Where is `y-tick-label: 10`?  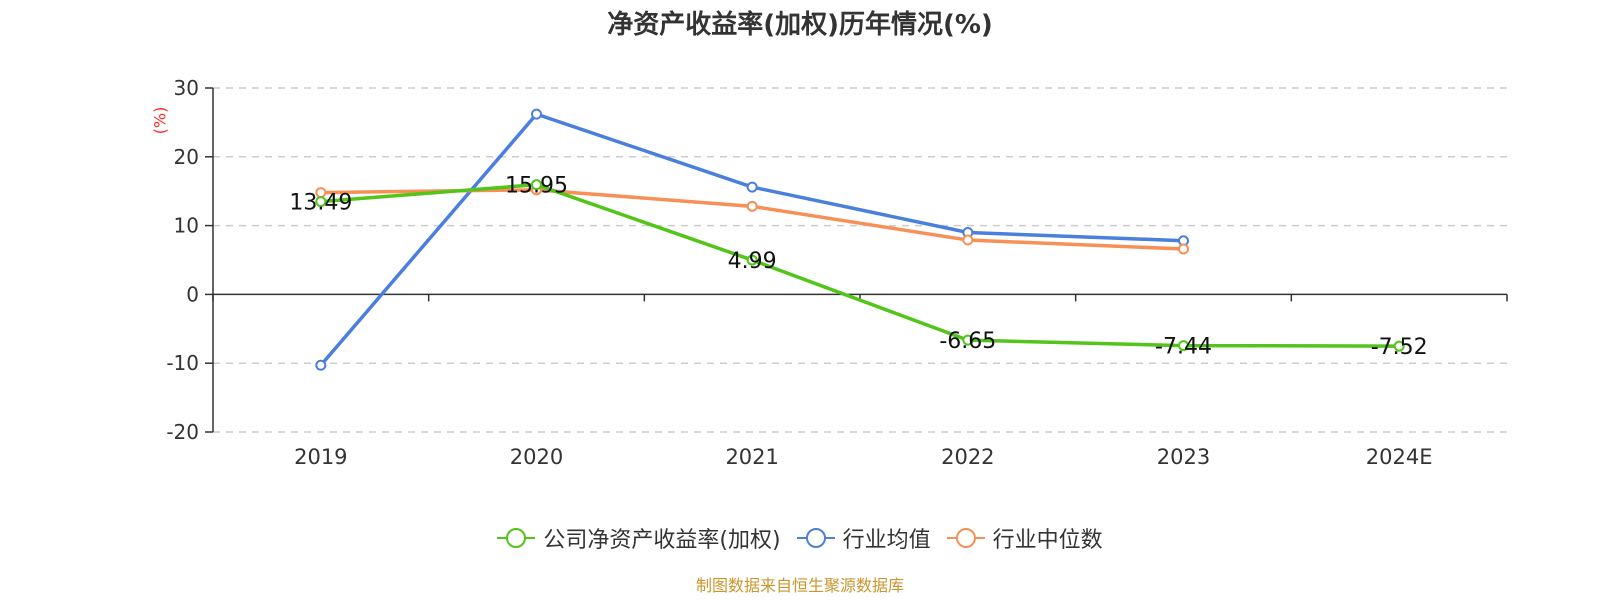 y-tick-label: 10 is located at coordinates (186, 226).